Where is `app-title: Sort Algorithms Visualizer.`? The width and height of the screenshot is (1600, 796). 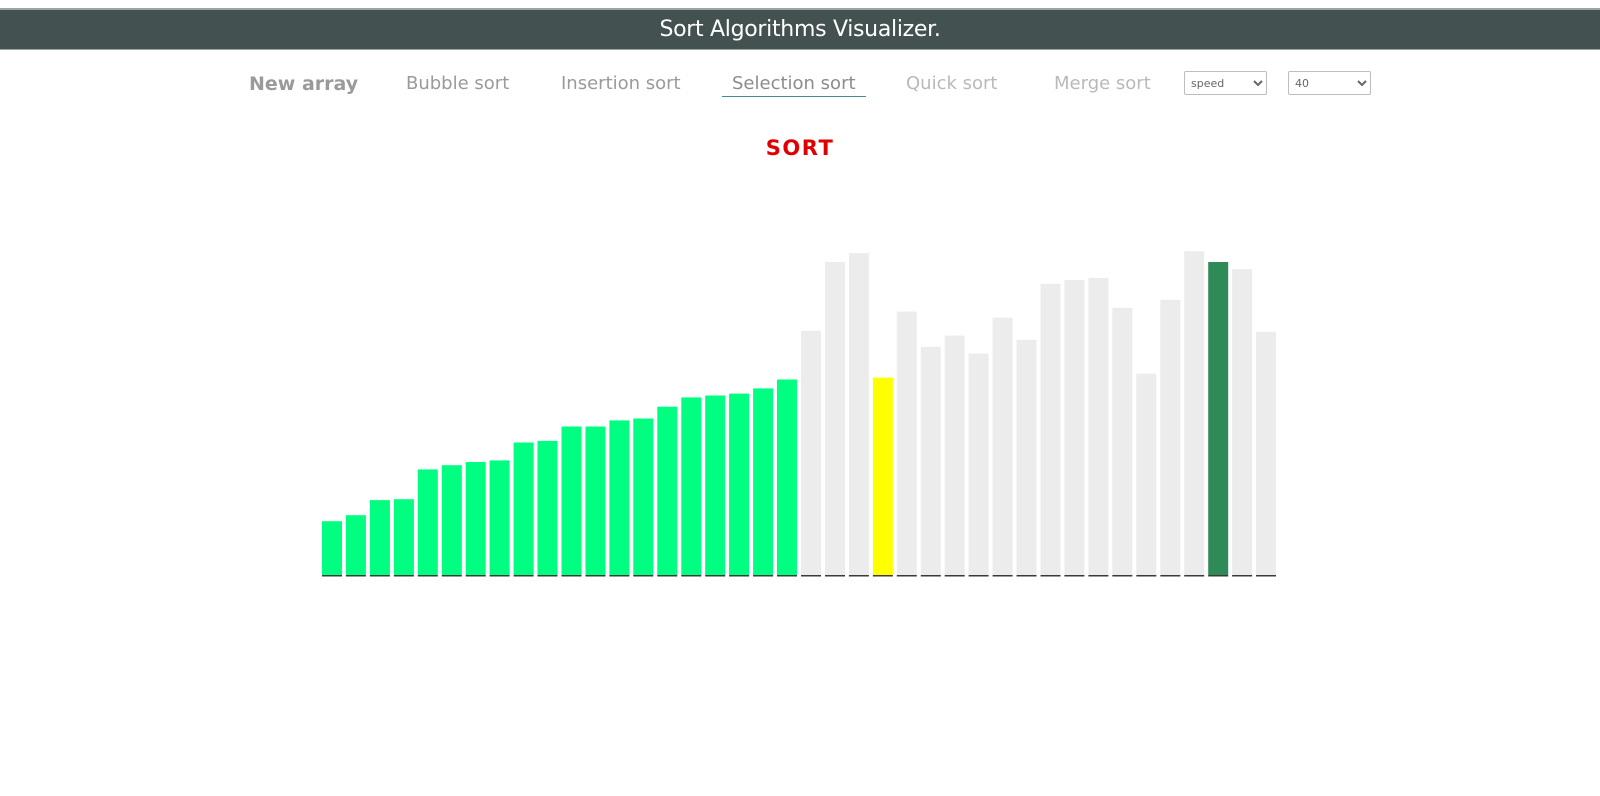
app-title: Sort Algorithms Visualizer. is located at coordinates (800, 29).